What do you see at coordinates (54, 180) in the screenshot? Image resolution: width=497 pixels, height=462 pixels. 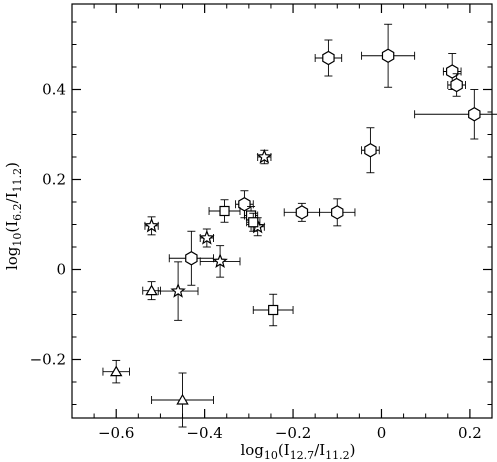 I see `y-tick-label: 0.2` at bounding box center [54, 180].